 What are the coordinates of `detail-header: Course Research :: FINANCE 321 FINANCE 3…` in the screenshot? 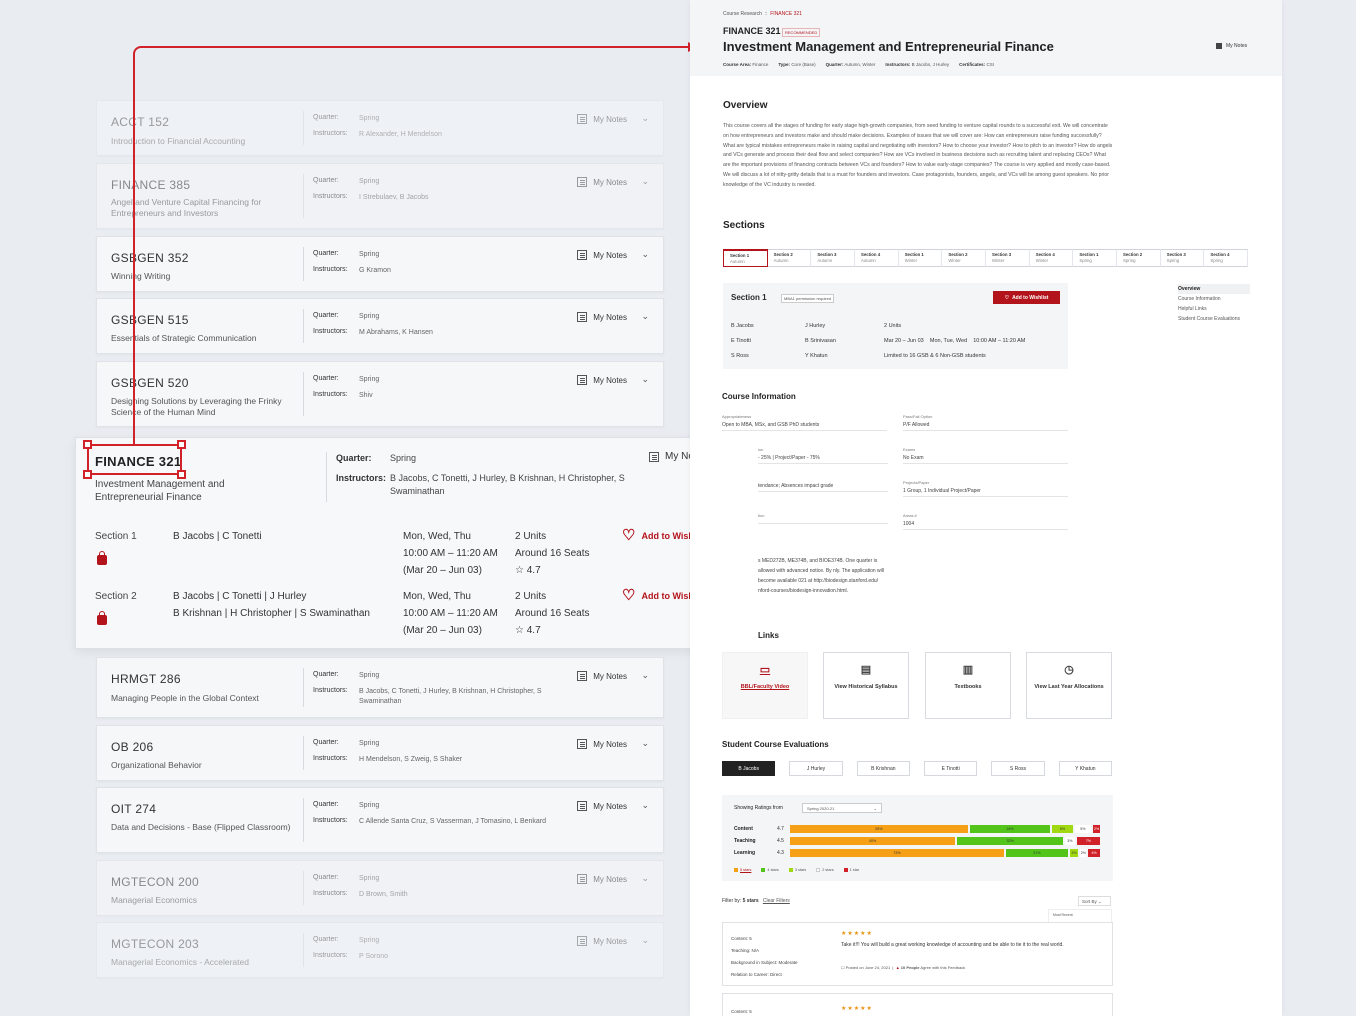 It's located at (986, 38).